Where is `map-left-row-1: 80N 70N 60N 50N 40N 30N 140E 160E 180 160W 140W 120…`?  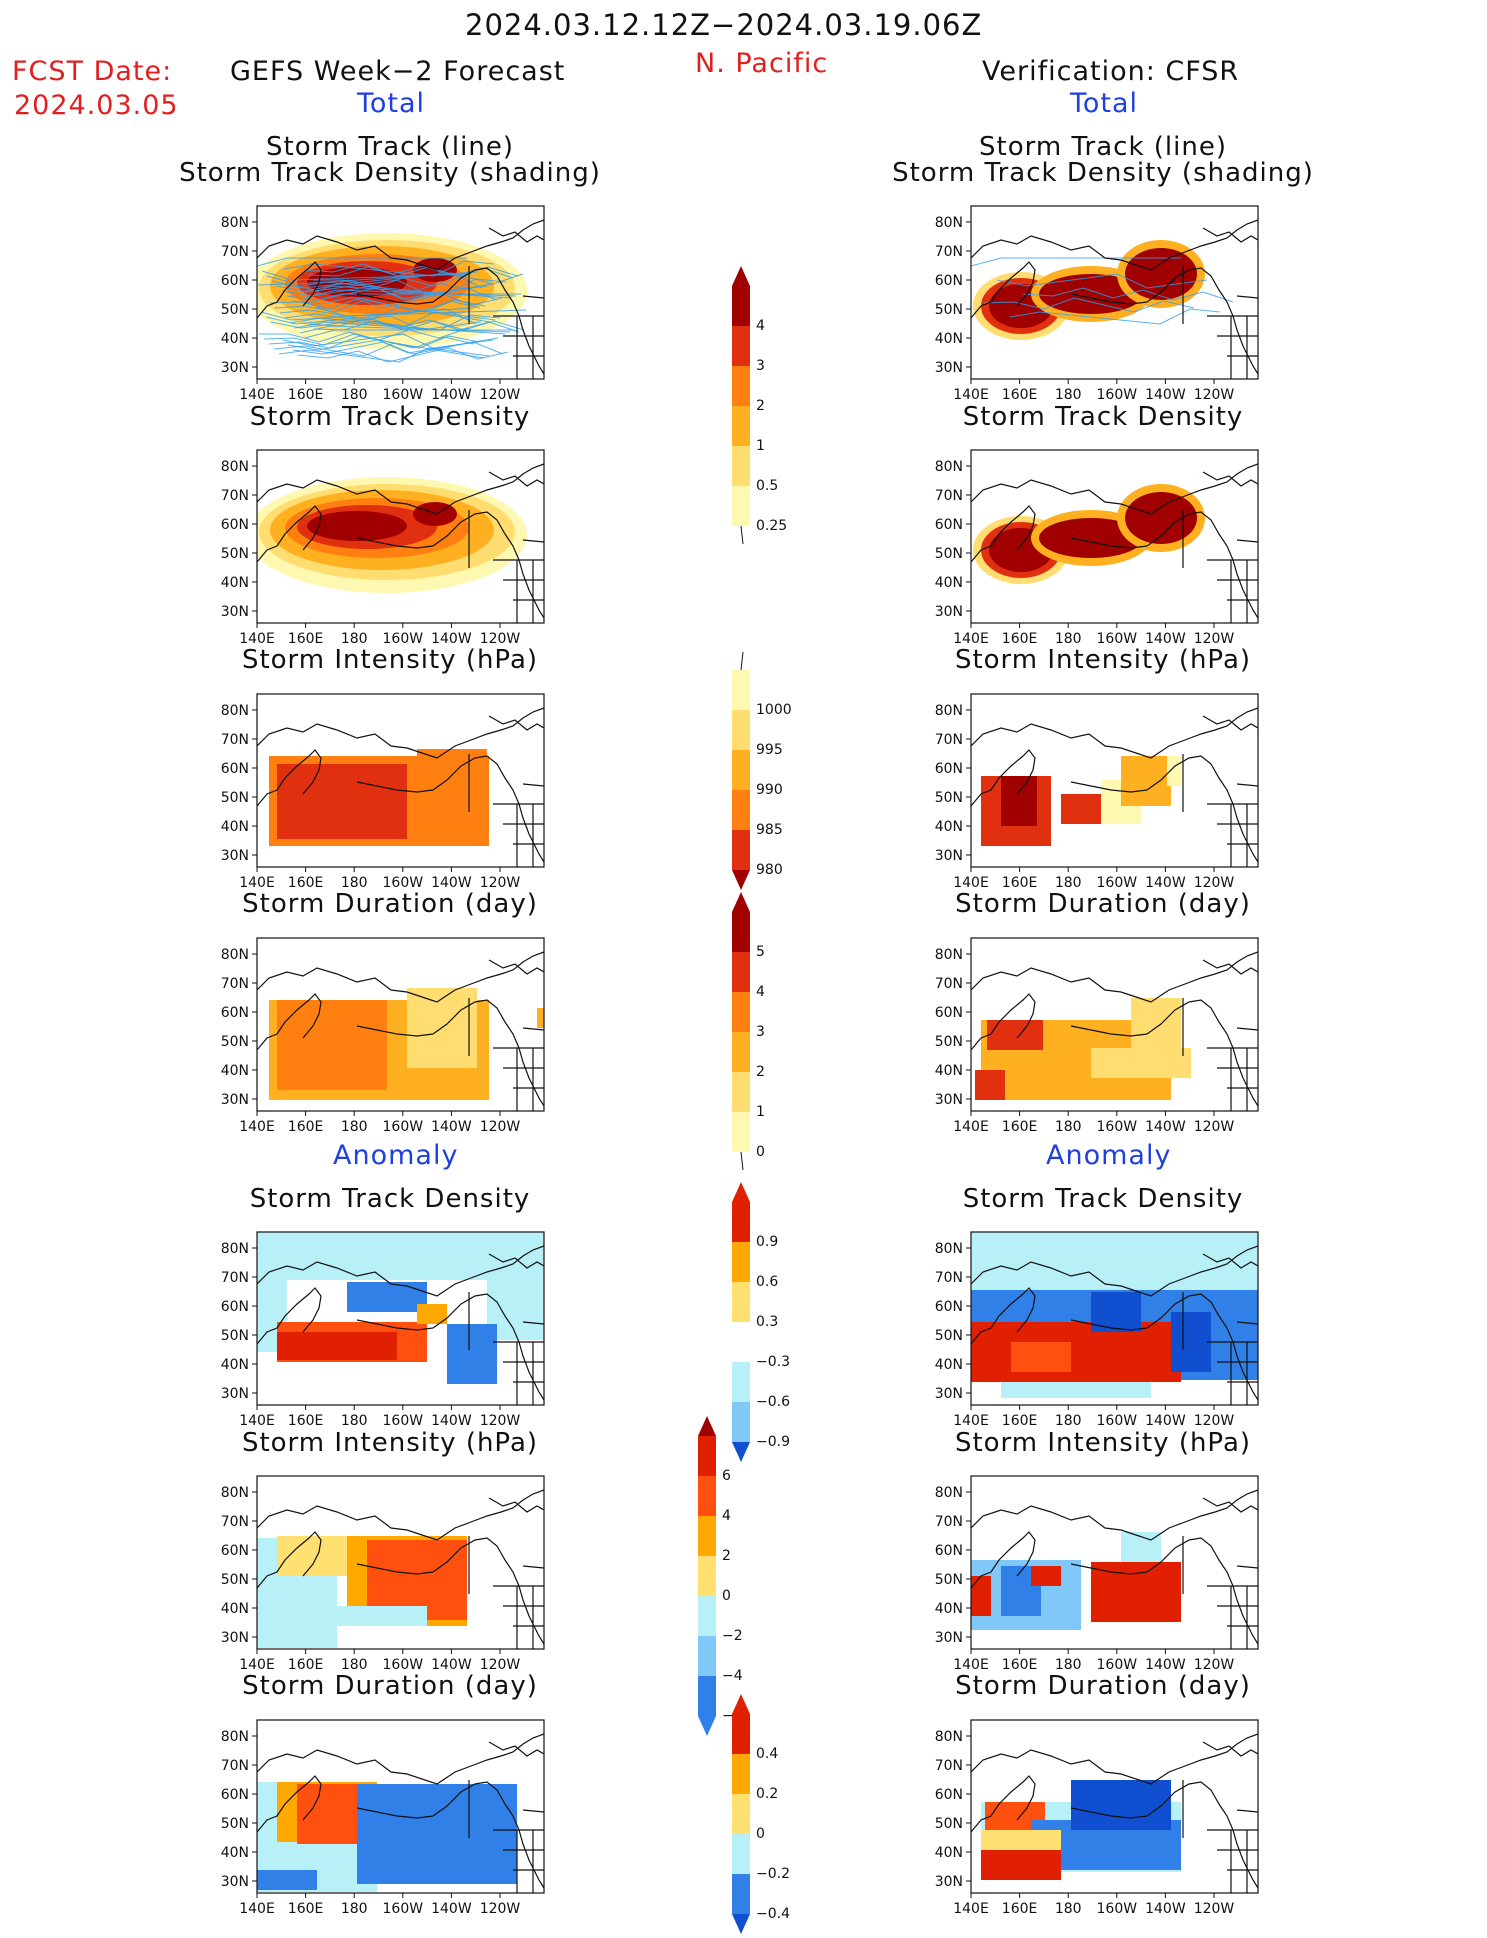 map-left-row-1: 80N 70N 60N 50N 40N 30N 140E 160E 180 160W 140W 120… is located at coordinates (419, 305).